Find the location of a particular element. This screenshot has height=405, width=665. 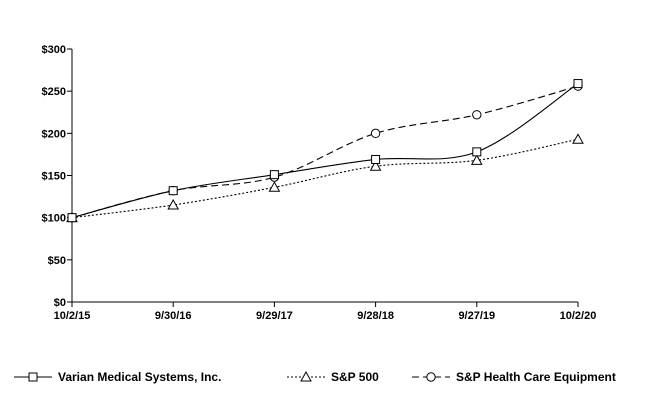

legend-item: S&P Health Care Equipment is located at coordinates (514, 377).